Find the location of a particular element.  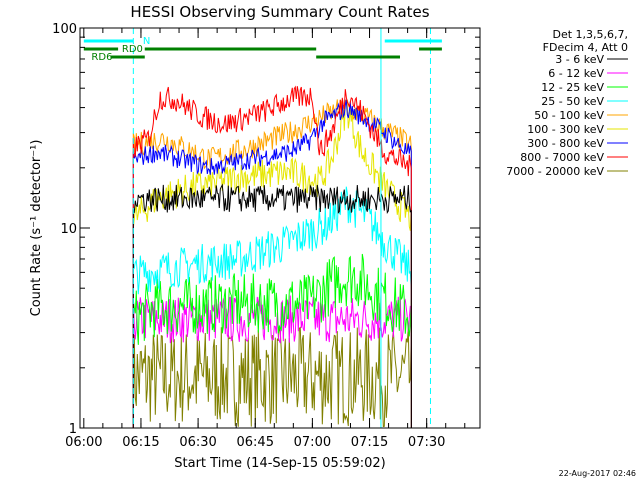

annotation-rd0: RD0 is located at coordinates (132, 49).